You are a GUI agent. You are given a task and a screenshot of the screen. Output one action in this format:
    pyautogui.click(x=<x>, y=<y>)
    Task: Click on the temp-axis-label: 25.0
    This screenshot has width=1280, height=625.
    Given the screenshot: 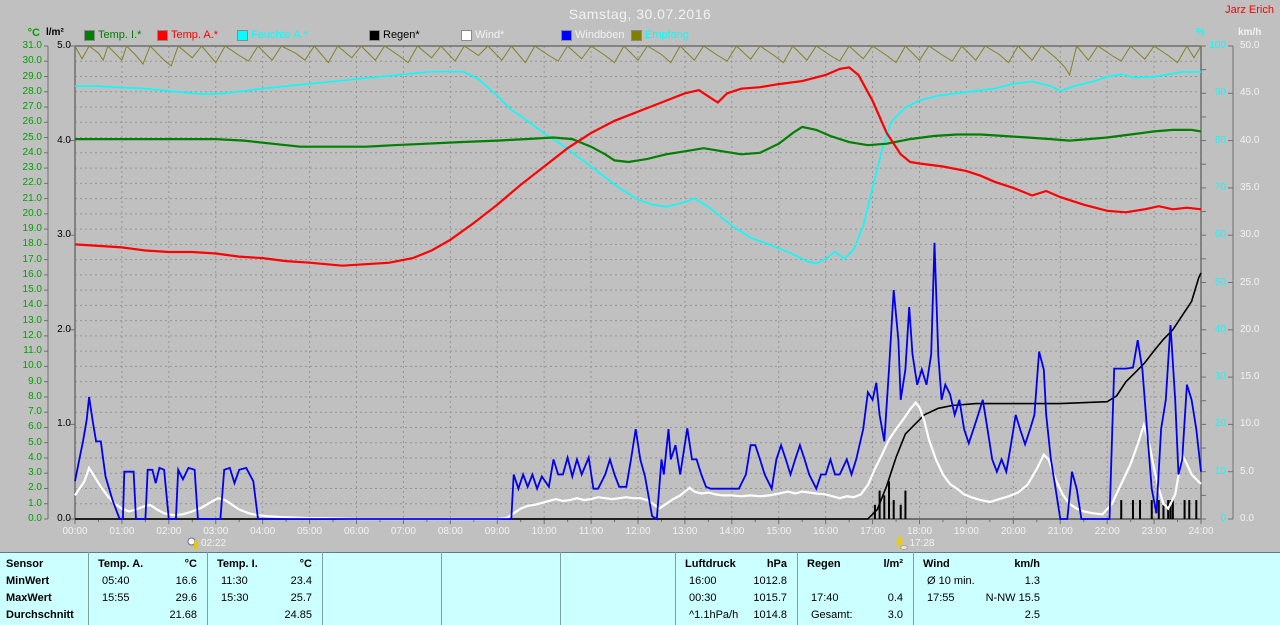 What is the action you would take?
    pyautogui.click(x=32, y=137)
    